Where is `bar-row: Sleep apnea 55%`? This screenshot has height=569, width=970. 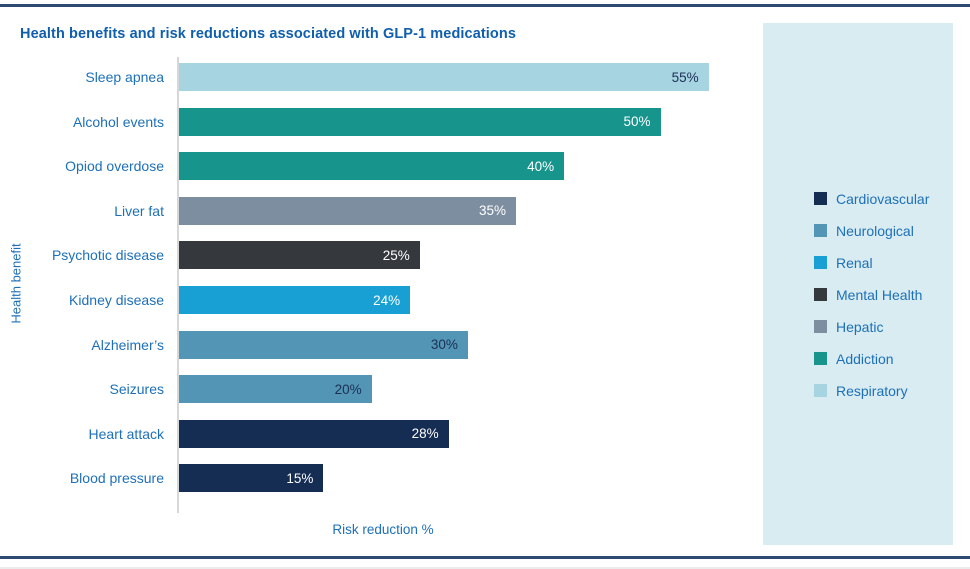 bar-row: Sleep apnea 55% is located at coordinates (382, 77).